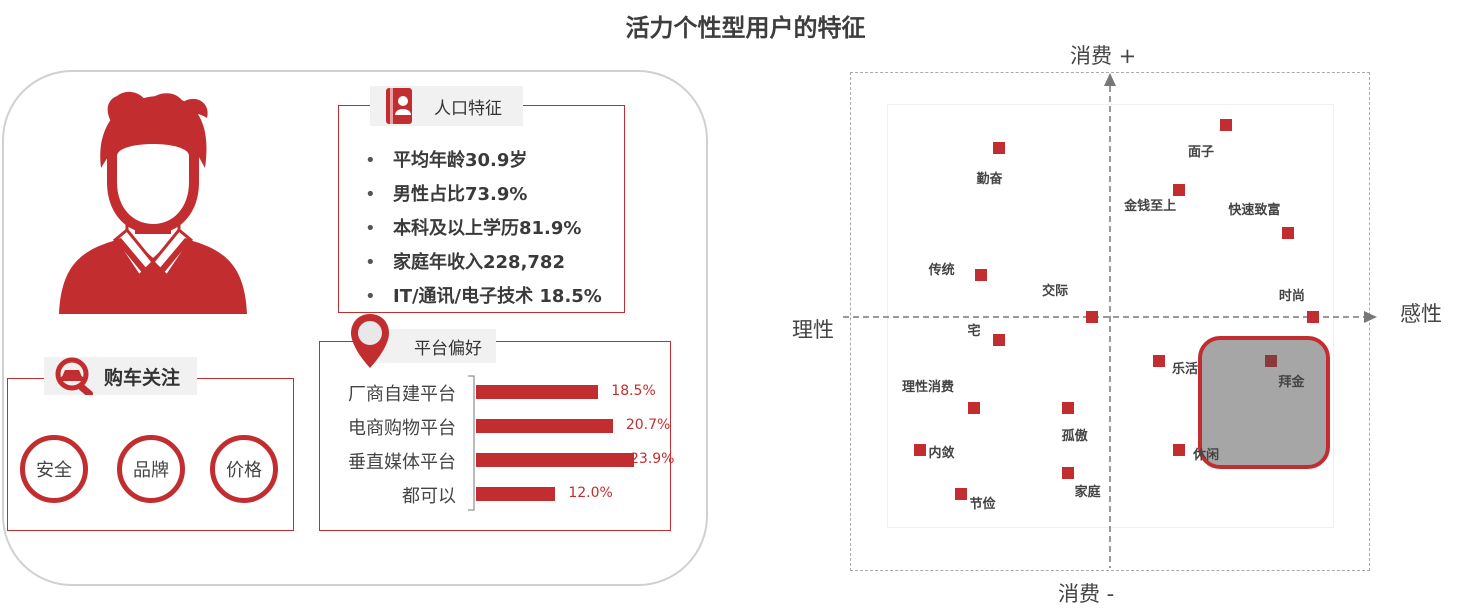  What do you see at coordinates (941, 453) in the screenshot?
I see `scatter-point-label: 内敛` at bounding box center [941, 453].